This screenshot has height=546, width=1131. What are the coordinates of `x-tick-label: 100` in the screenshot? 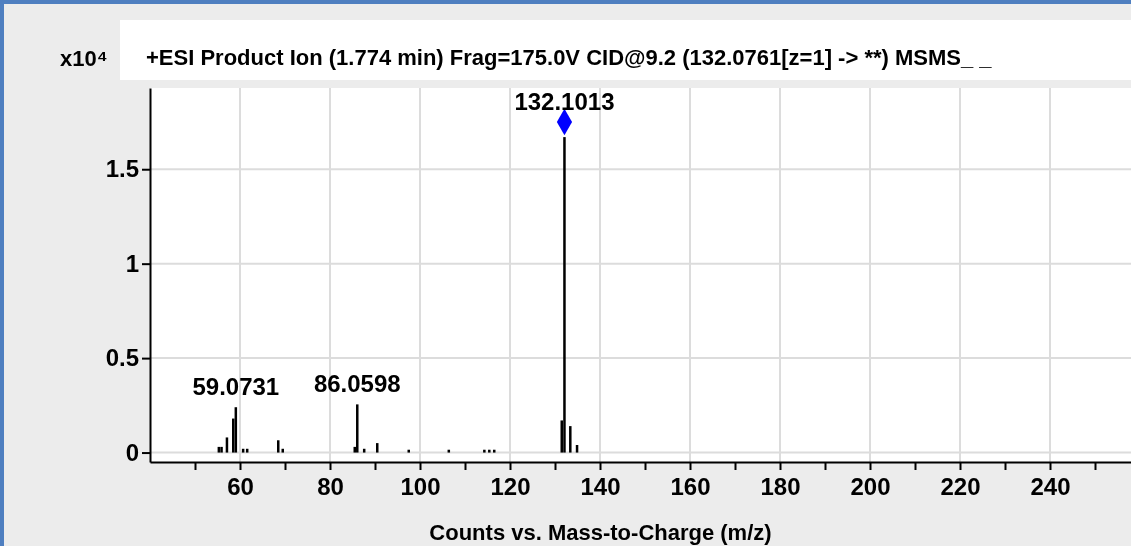 It's located at (420, 486).